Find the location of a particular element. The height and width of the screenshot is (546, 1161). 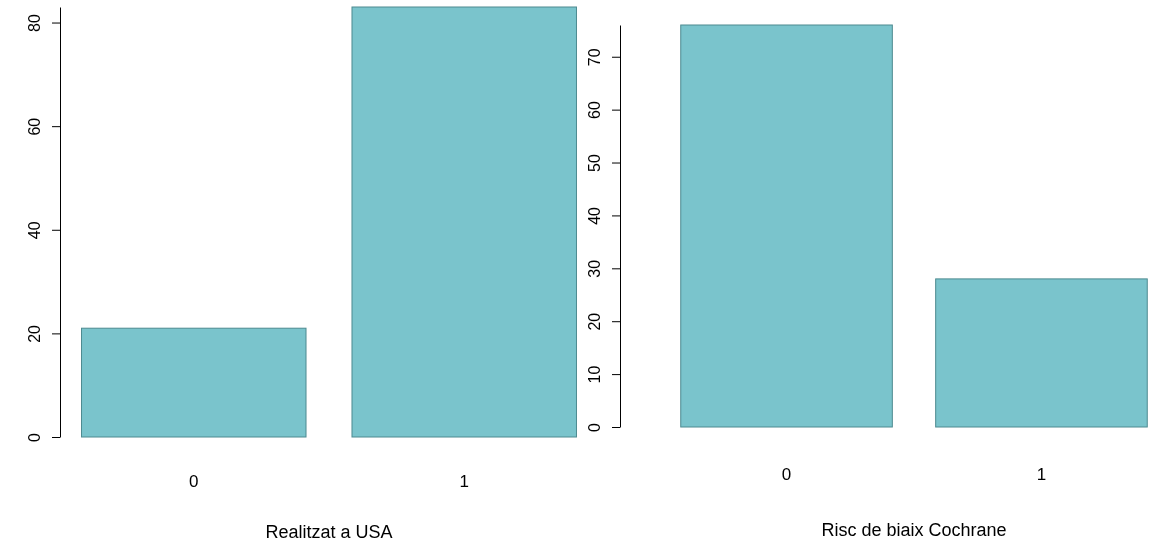

y-tick-label: 50 is located at coordinates (594, 163).